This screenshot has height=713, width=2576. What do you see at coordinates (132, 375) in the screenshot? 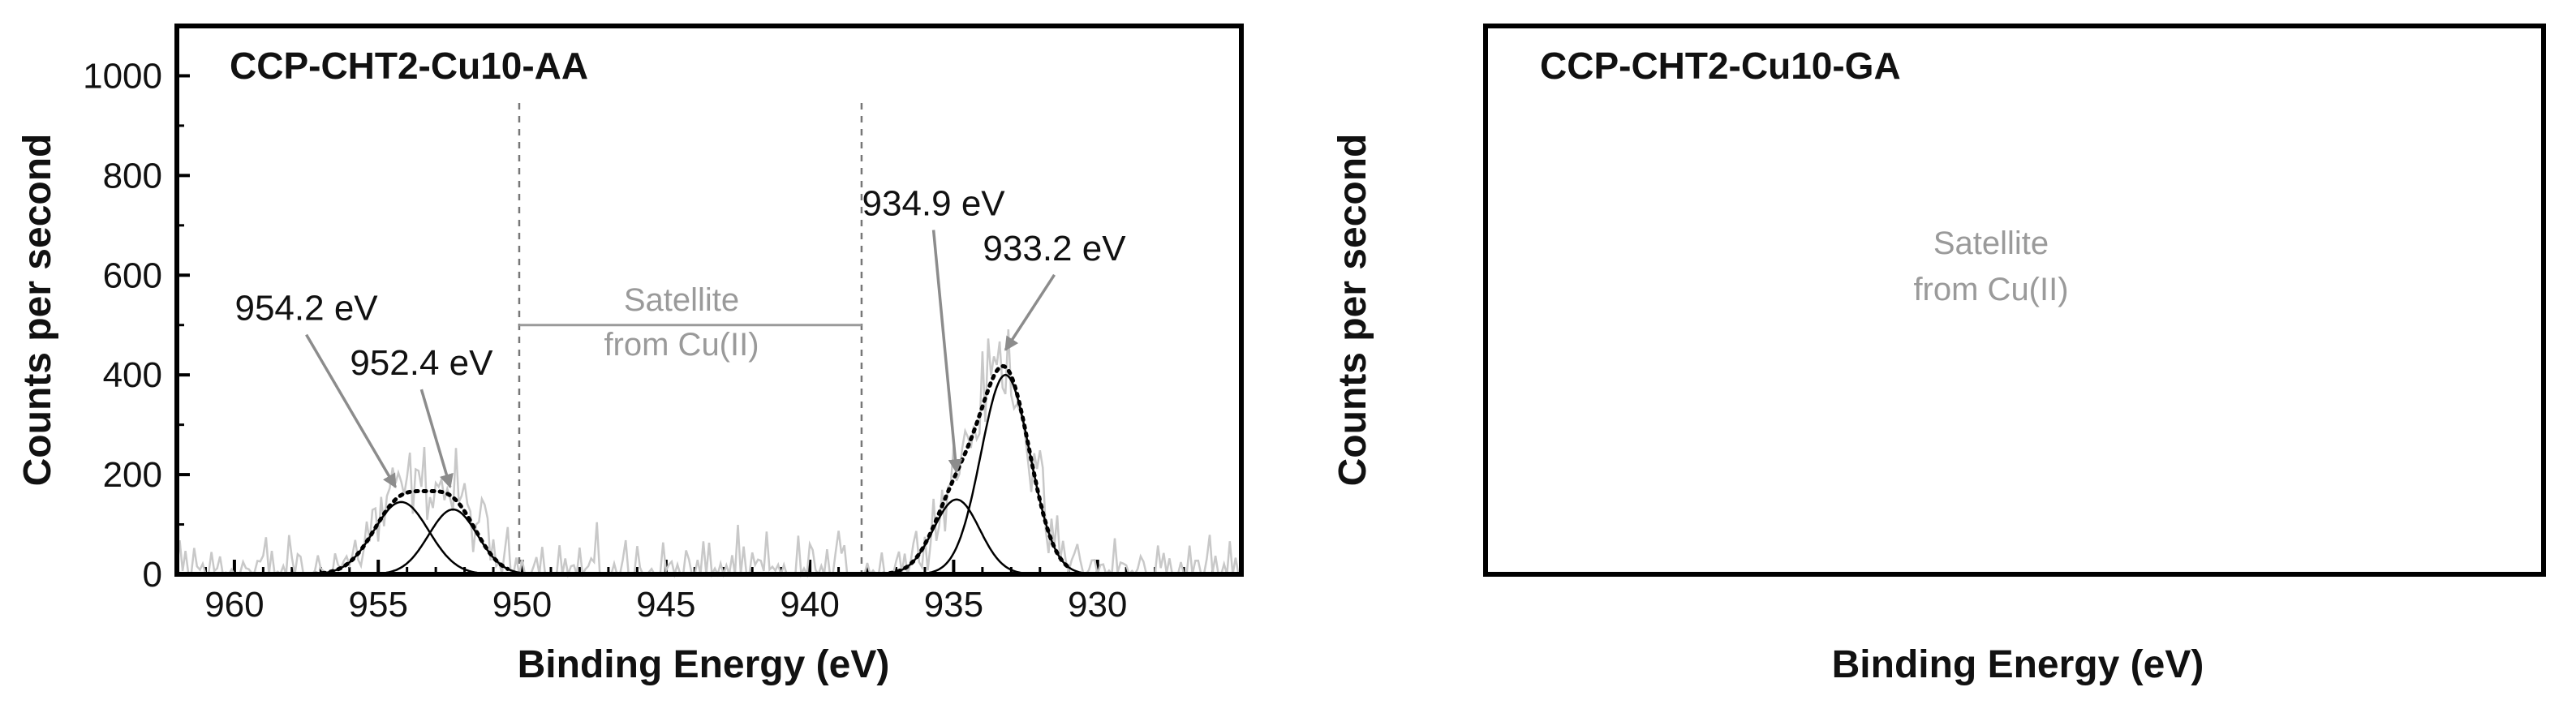
I see `y-tick-label: 400` at bounding box center [132, 375].